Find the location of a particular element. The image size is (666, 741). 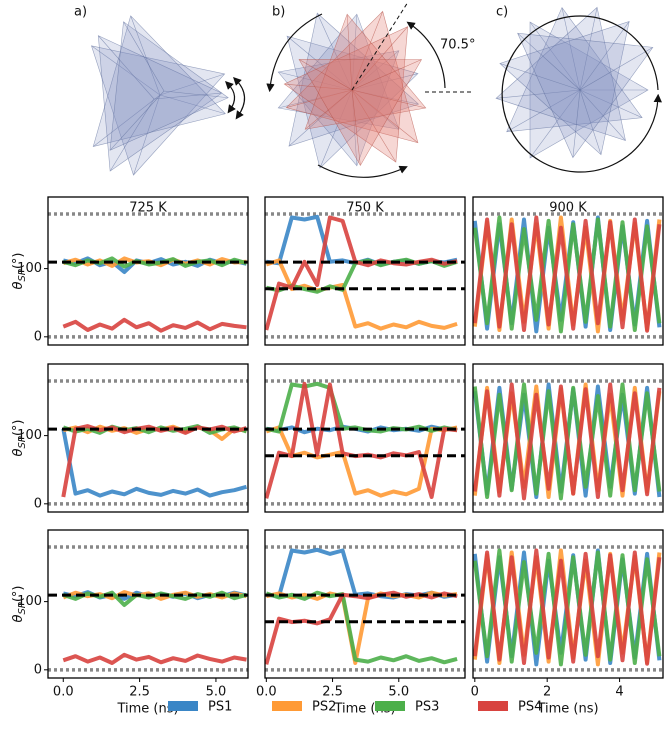

legend-label: PS1 is located at coordinates (220, 707).